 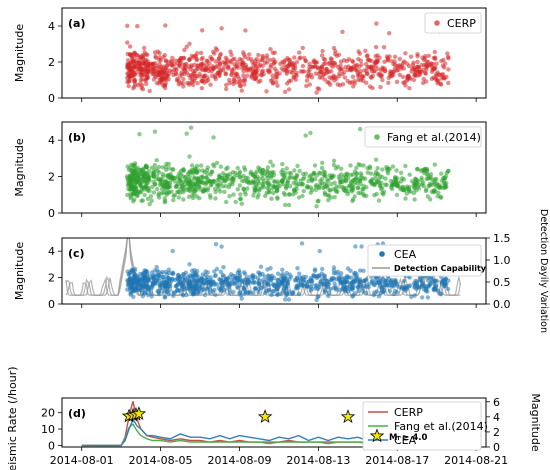 What do you see at coordinates (496, 402) in the screenshot?
I see `y2-tick-label: 6` at bounding box center [496, 402].